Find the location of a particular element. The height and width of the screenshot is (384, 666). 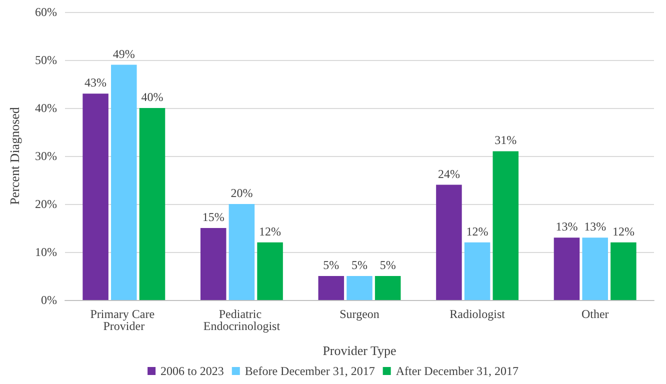

data-label: 24% is located at coordinates (449, 173).